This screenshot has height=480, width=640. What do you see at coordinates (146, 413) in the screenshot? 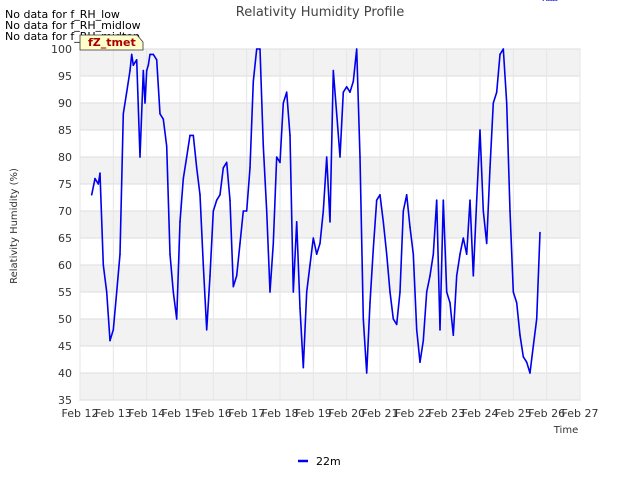
I see `x-tick-label: Feb 14` at bounding box center [146, 413].